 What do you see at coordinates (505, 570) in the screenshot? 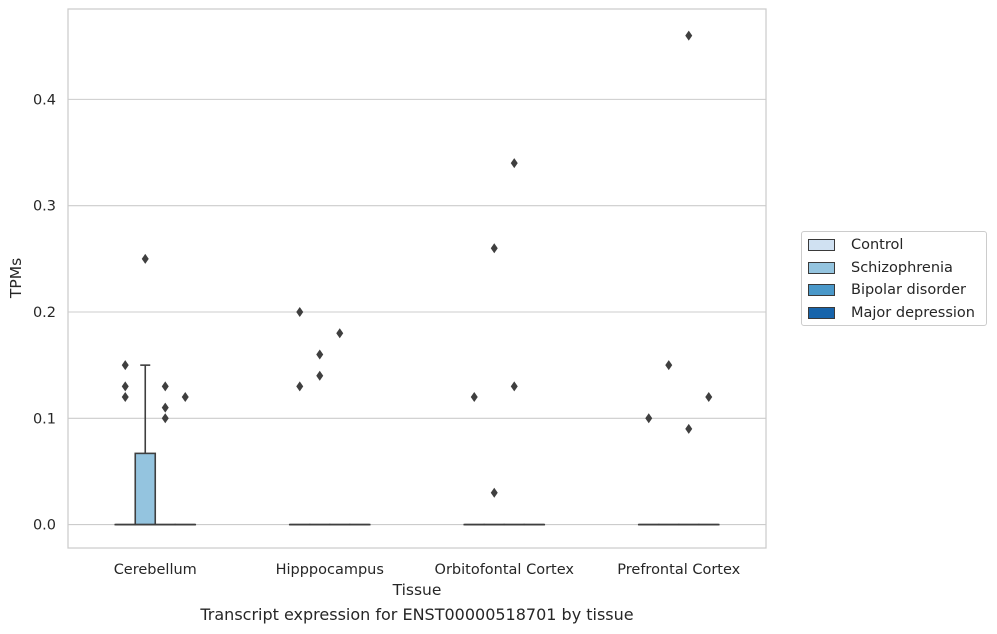
I see `x-tick-label: Orbitofontal Cortex` at bounding box center [505, 570].